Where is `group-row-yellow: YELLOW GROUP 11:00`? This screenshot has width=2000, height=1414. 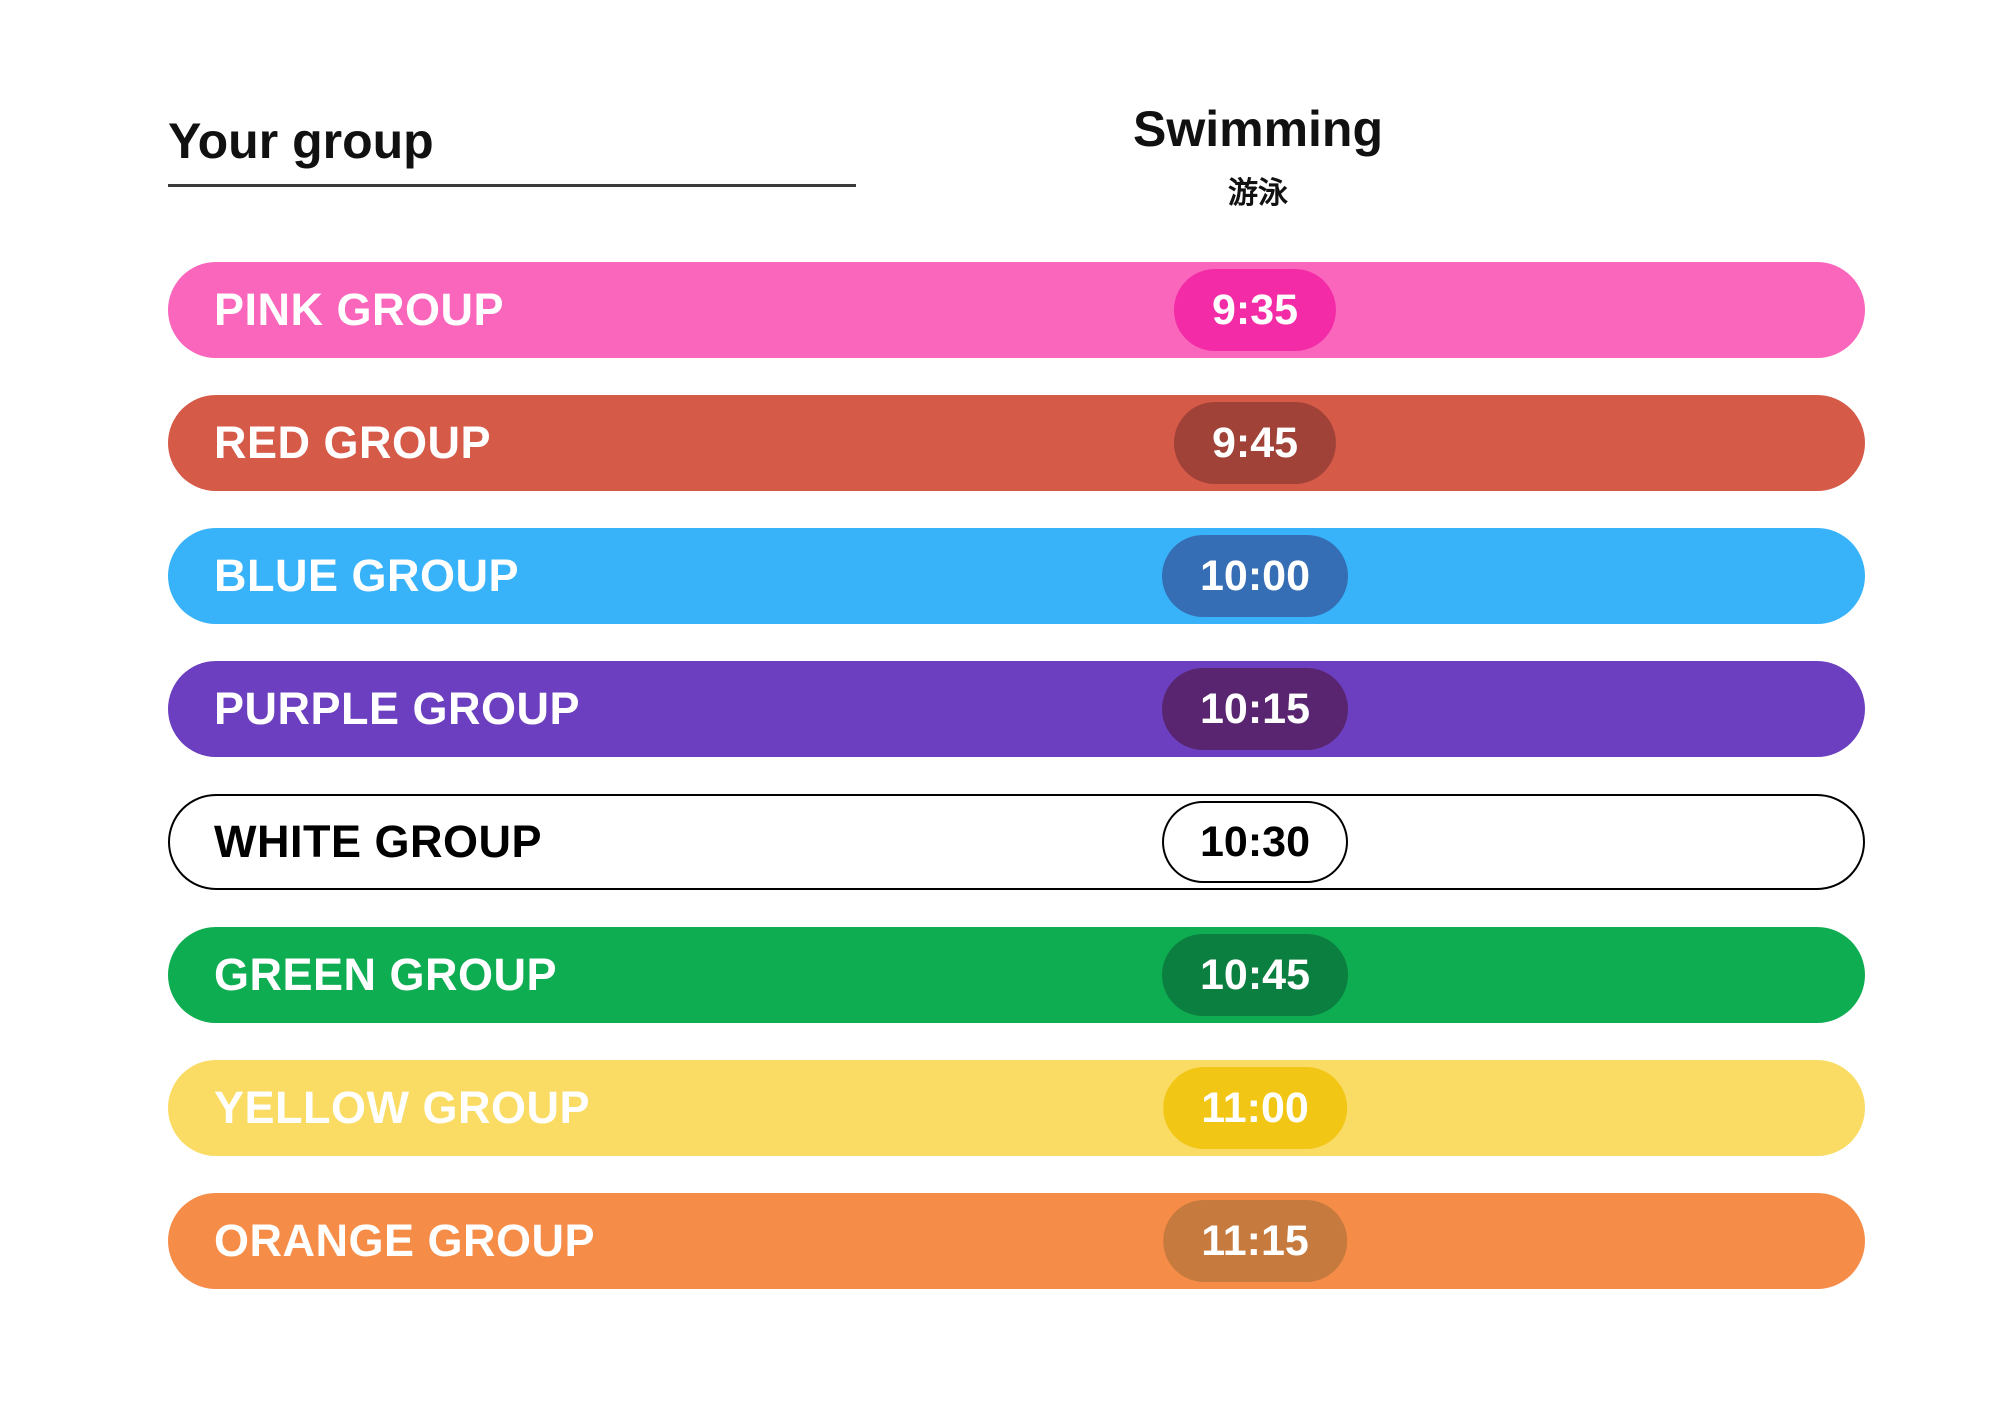
group-row-yellow: YELLOW GROUP 11:00 is located at coordinates (1016, 1108).